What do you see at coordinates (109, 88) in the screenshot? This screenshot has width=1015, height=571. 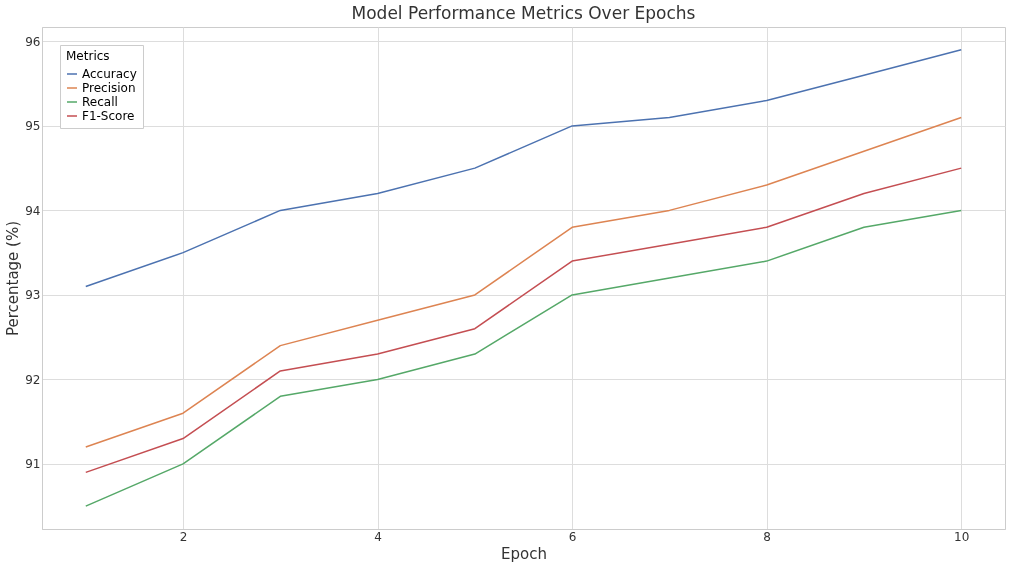 I see `legend-label: Precision` at bounding box center [109, 88].